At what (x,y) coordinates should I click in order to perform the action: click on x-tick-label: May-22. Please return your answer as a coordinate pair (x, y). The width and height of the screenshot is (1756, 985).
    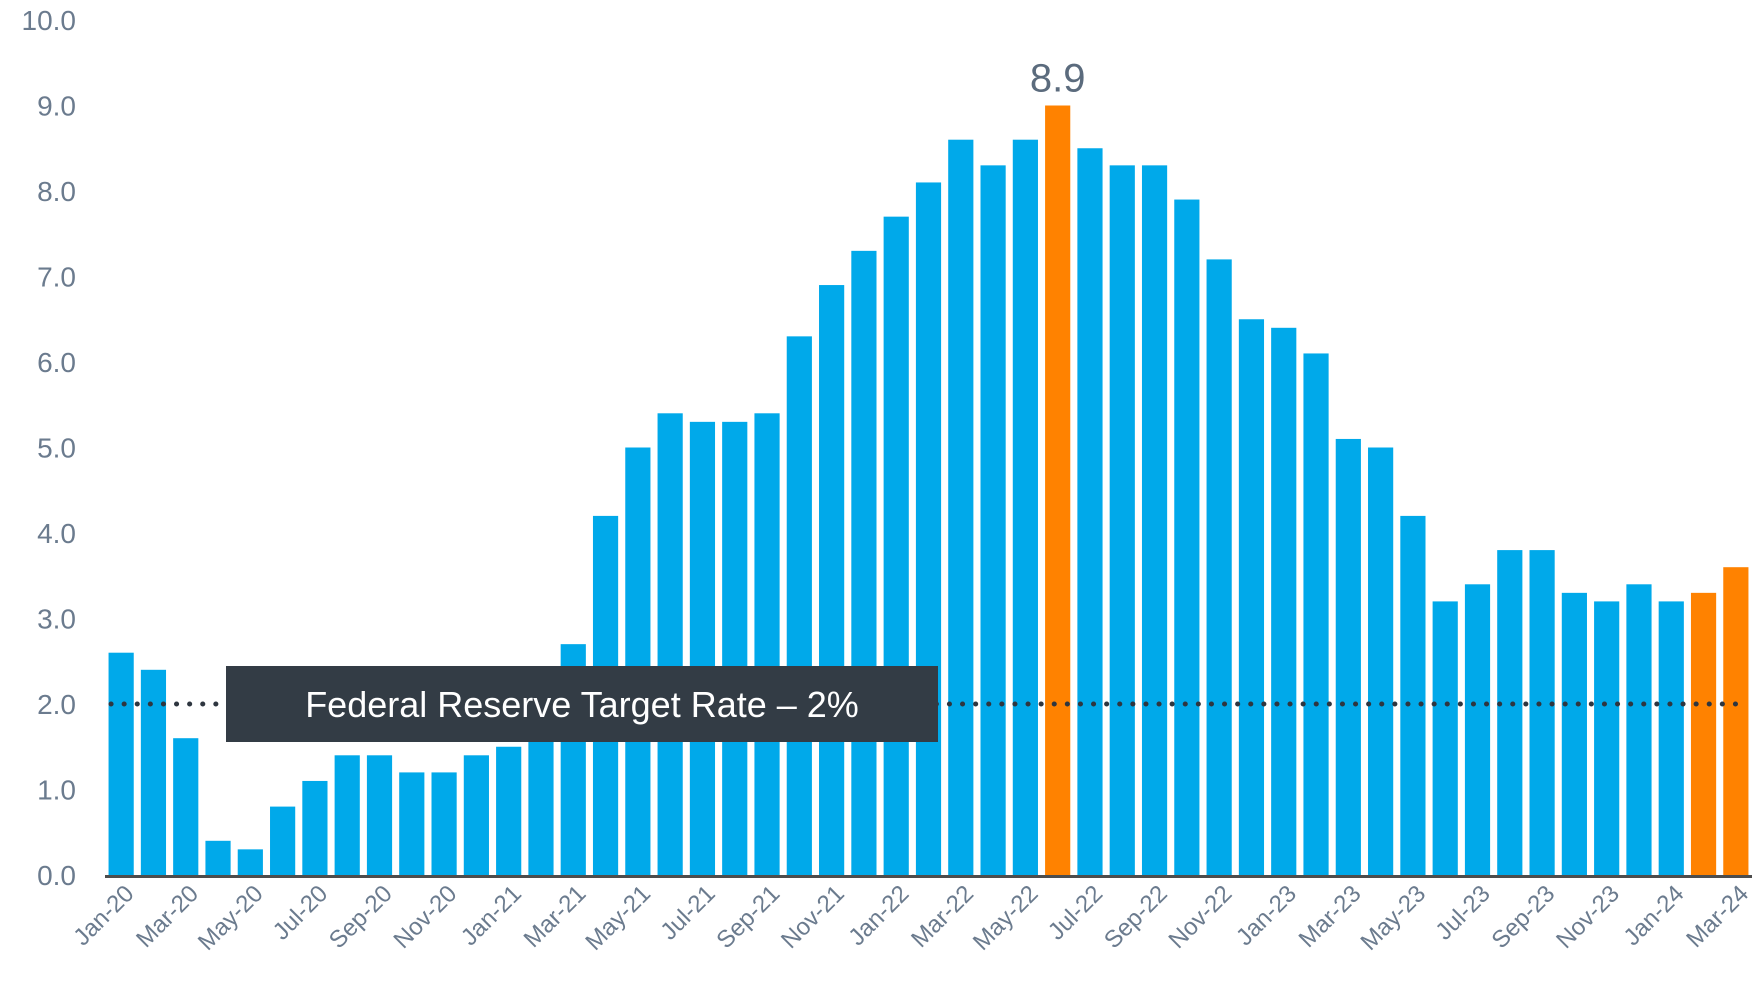
    Looking at the image, I should click on (1006, 918).